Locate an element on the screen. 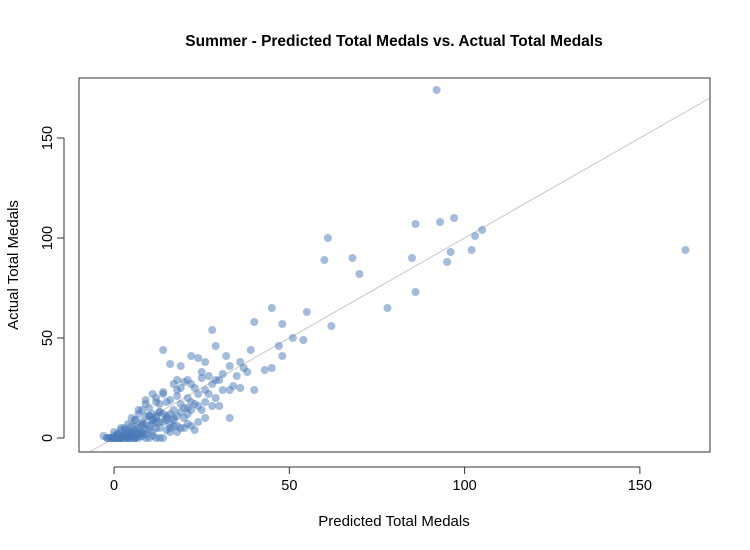 The width and height of the screenshot is (750, 550). x-tick-label: 150 is located at coordinates (640, 486).